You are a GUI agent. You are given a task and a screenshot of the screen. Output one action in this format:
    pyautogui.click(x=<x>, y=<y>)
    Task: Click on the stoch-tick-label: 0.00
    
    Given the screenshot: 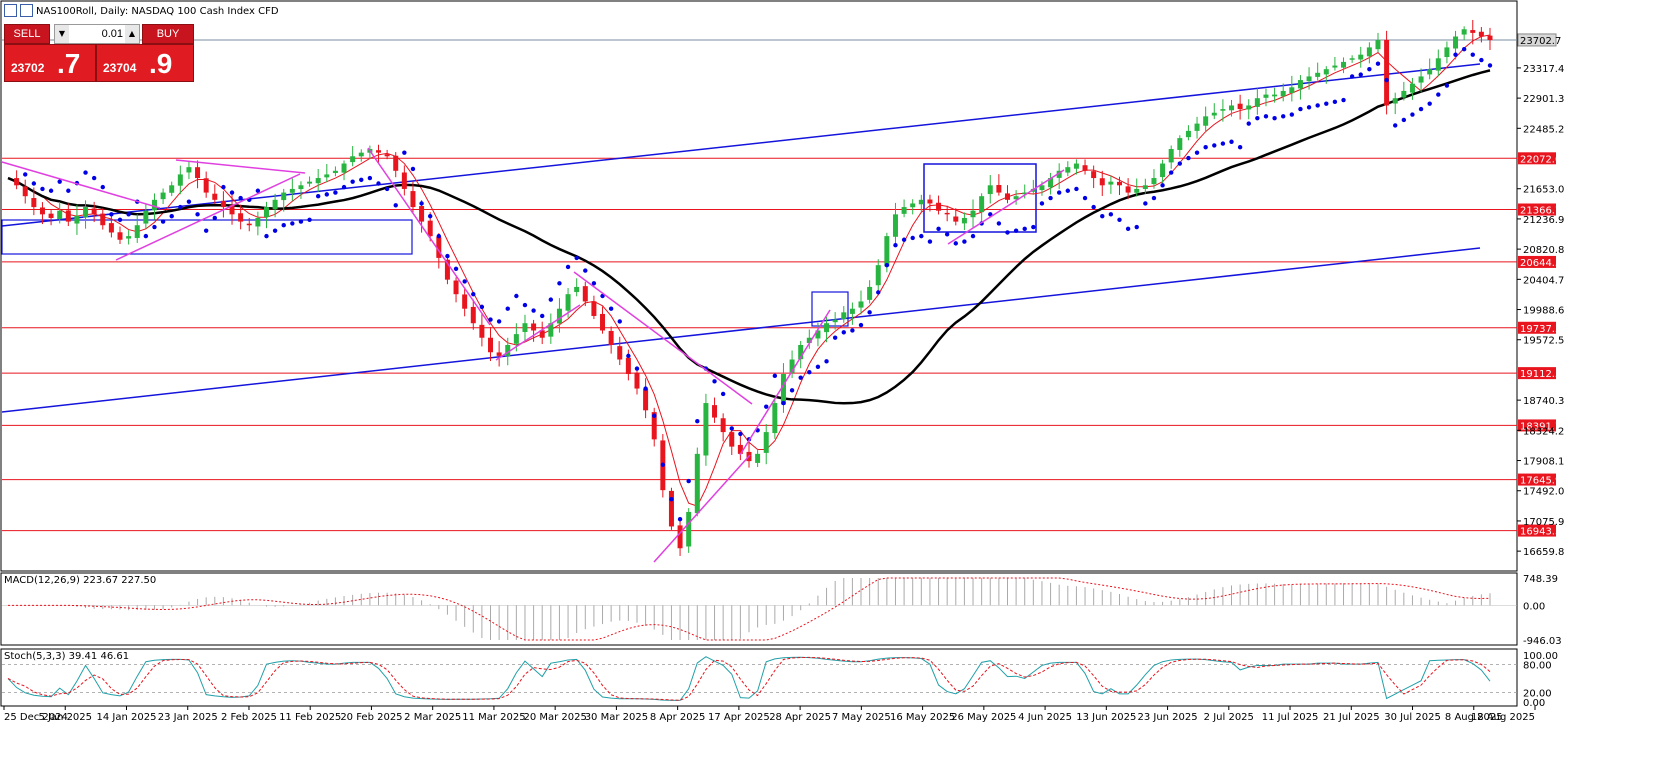 What is the action you would take?
    pyautogui.click(x=1534, y=703)
    